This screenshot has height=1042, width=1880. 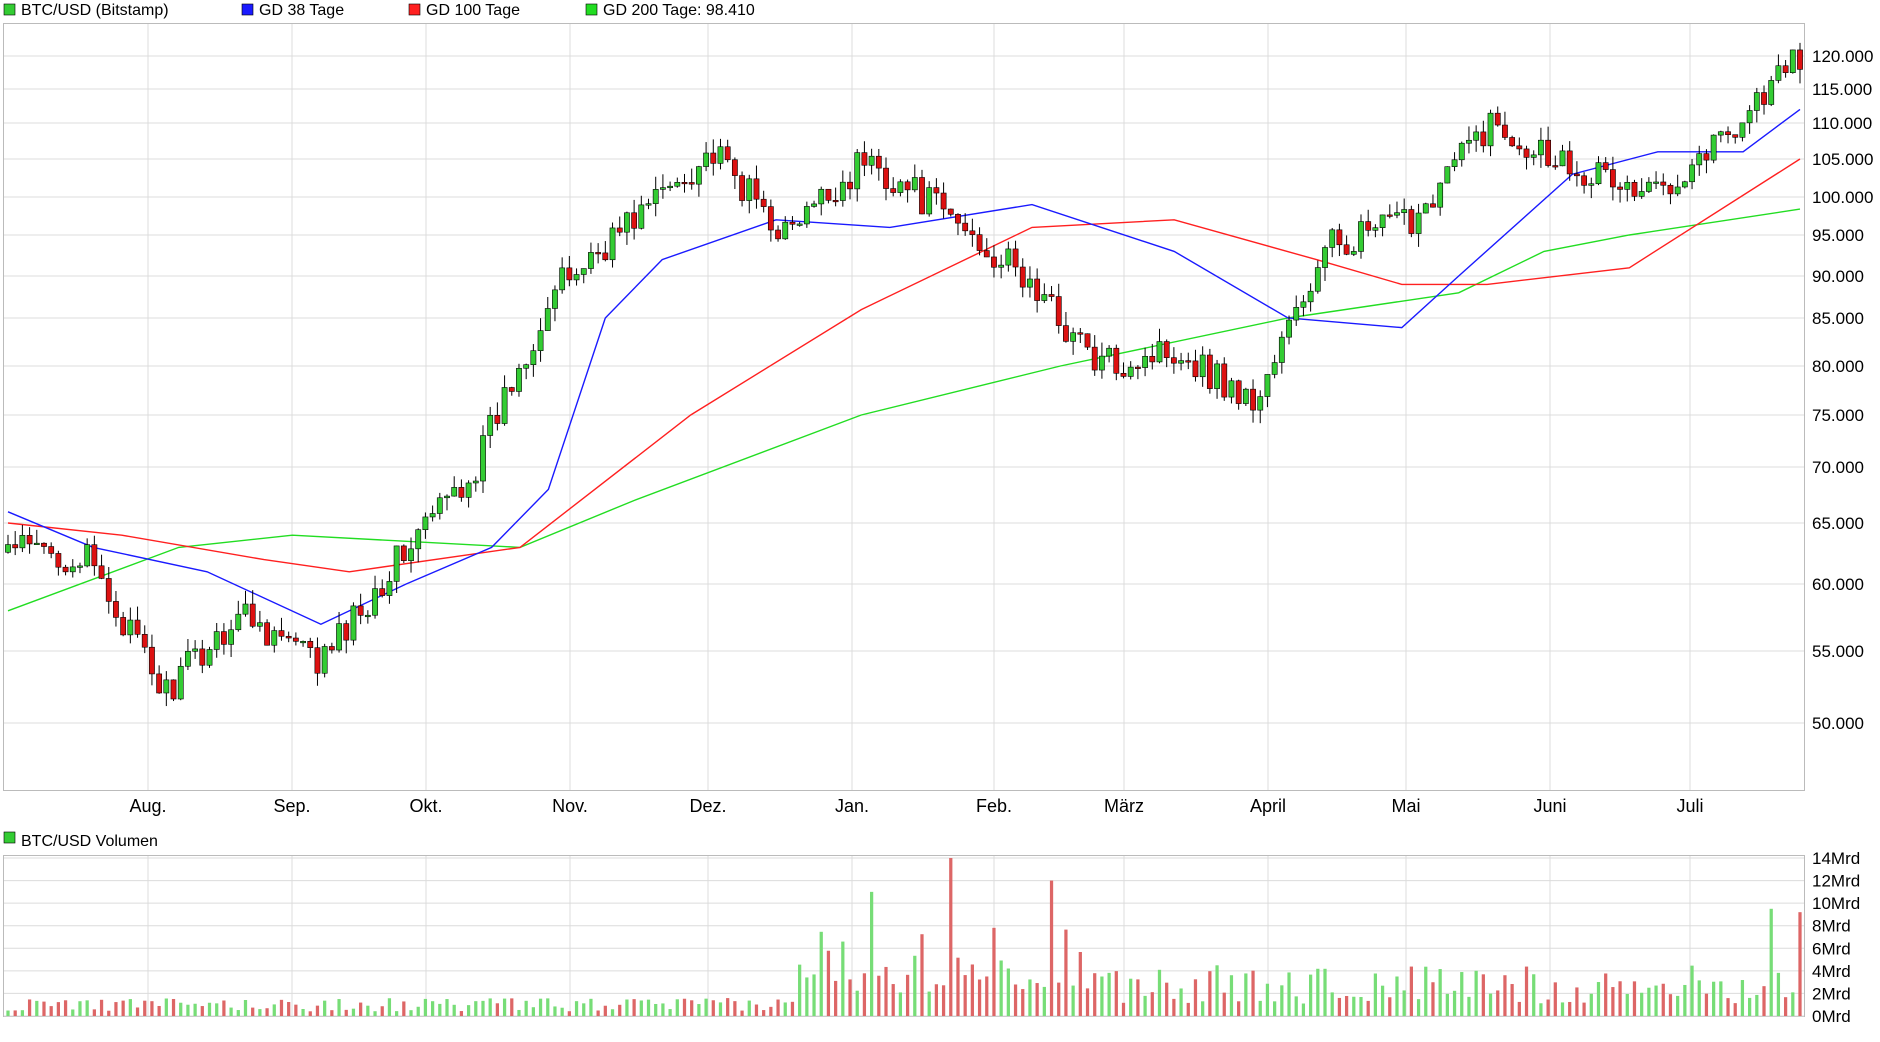 What do you see at coordinates (1838, 415) in the screenshot?
I see `price-y-tick-label: 75.000` at bounding box center [1838, 415].